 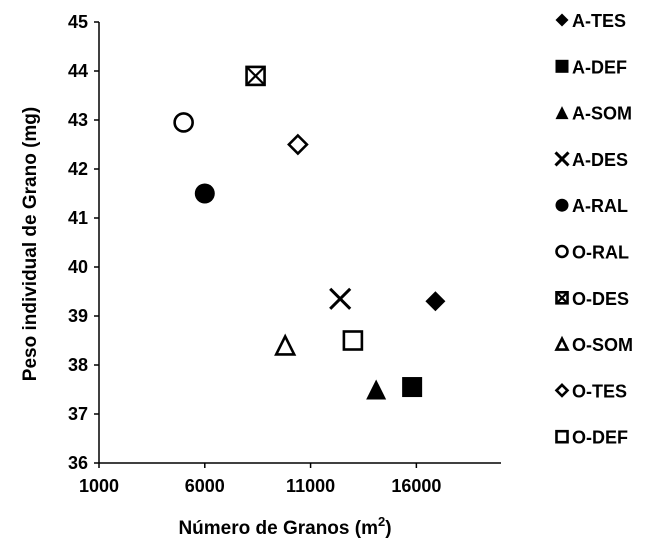 I want to click on legend-label: A-DES, so click(x=600, y=160).